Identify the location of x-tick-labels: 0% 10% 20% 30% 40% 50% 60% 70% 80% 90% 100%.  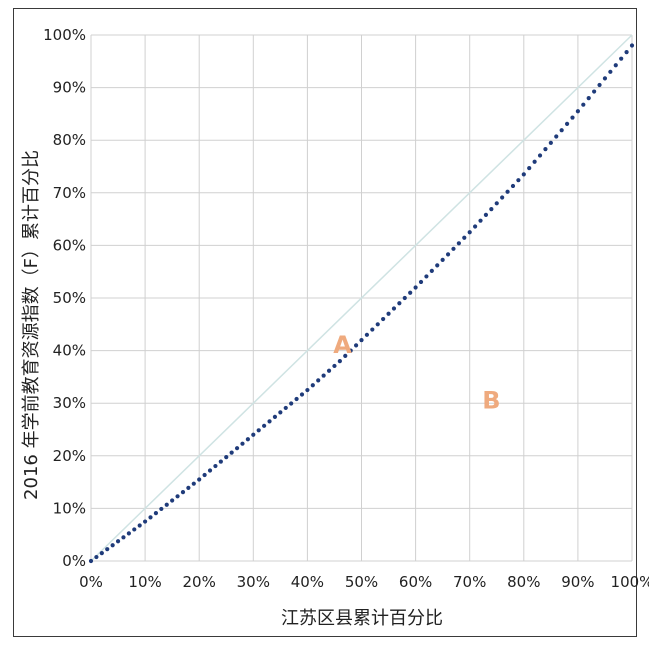
(364, 582).